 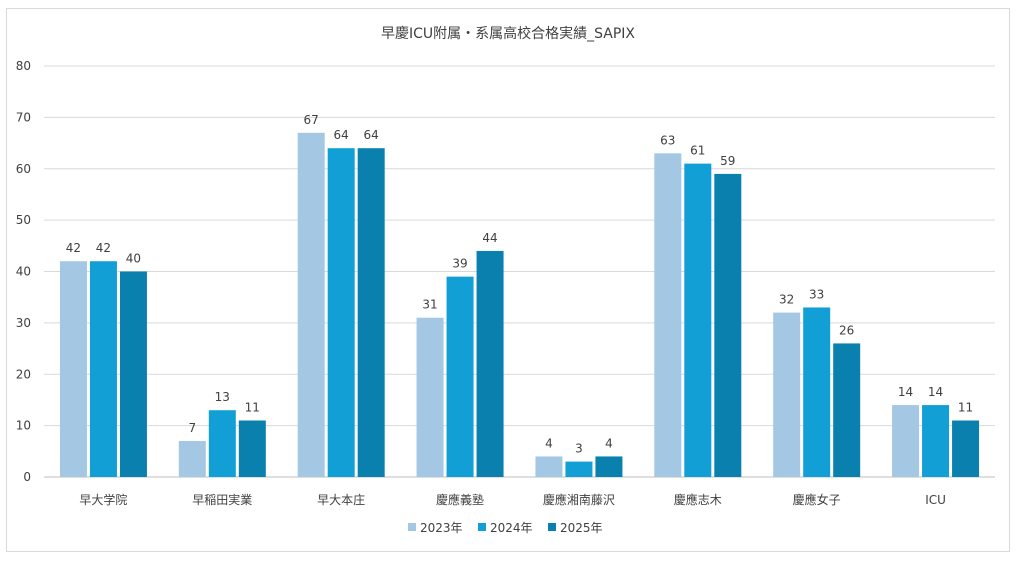 I want to click on y-tick-label: 10, so click(x=23, y=426).